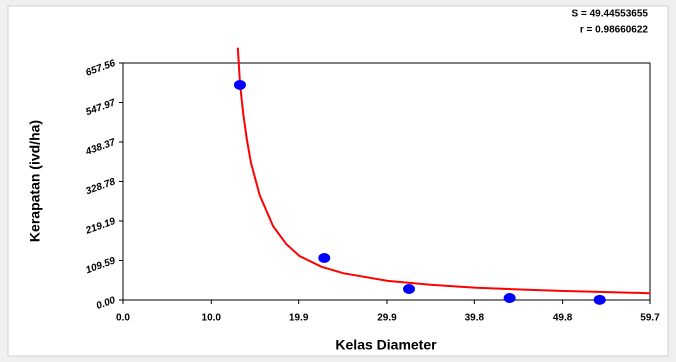  Describe the element at coordinates (475, 318) in the screenshot. I see `x-tick-label: 39.8` at that location.